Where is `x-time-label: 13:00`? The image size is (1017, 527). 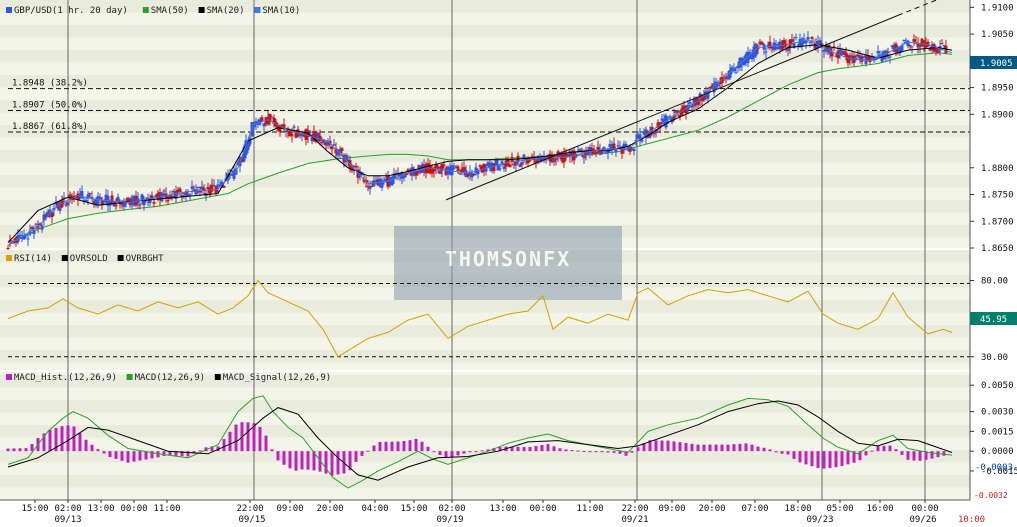 x-time-label: 13:00 is located at coordinates (502, 509).